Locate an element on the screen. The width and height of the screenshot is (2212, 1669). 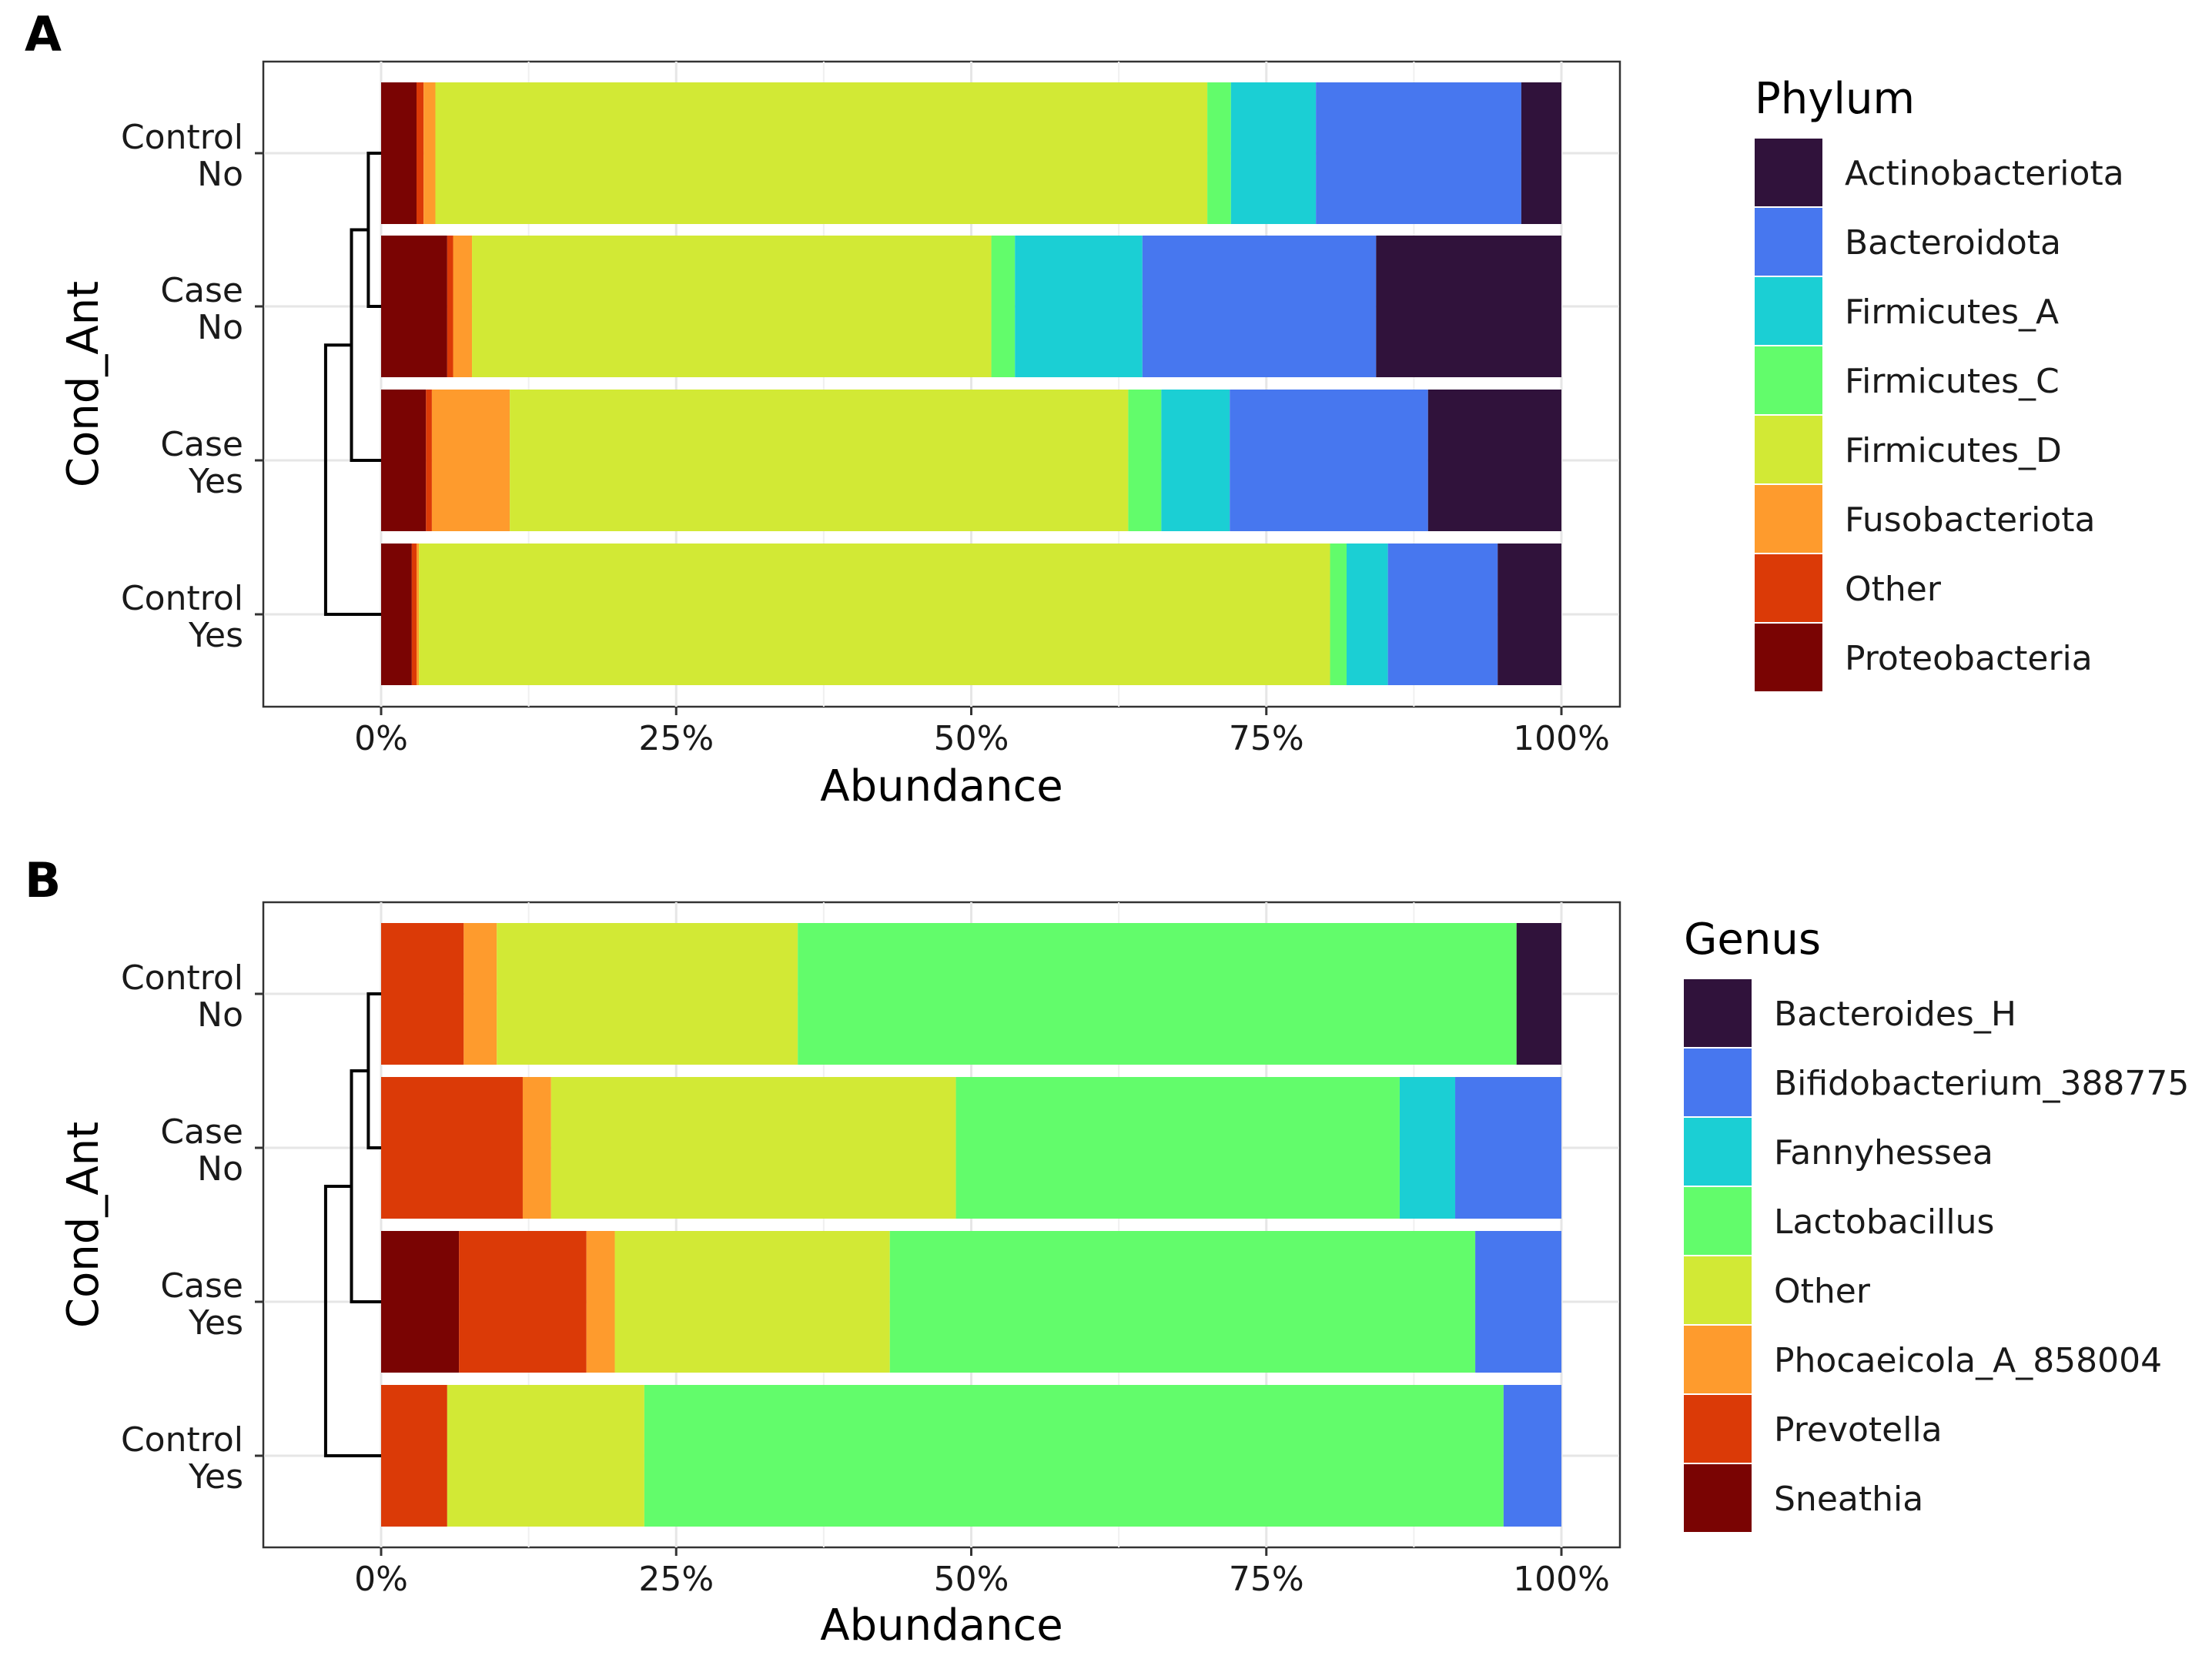
legend-title: Phylum is located at coordinates (1835, 99).